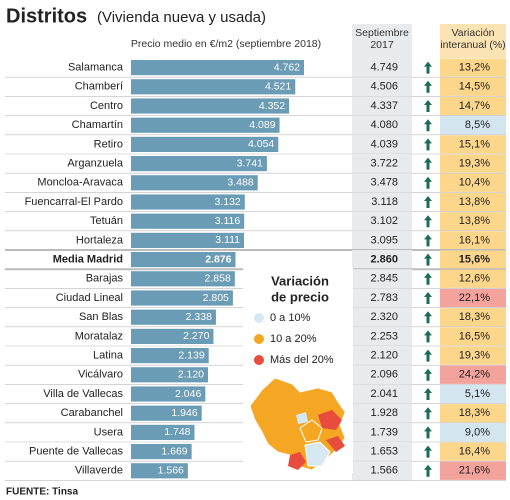 This screenshot has width=510, height=500. I want to click on sept-2017: 4.337, so click(384, 106).